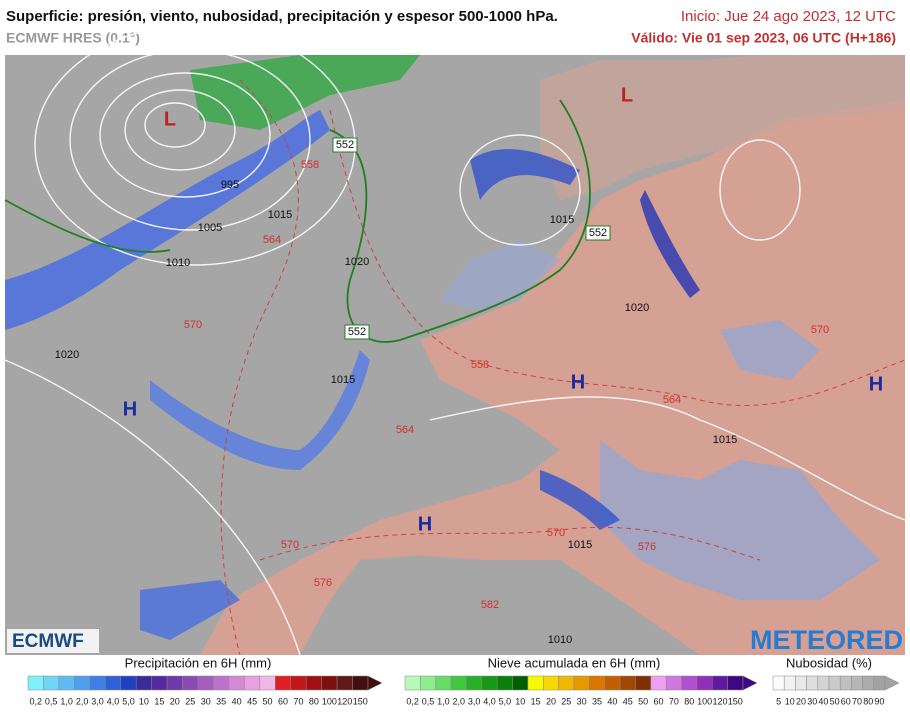 The width and height of the screenshot is (910, 715). I want to click on model-name: ECMWF HRES (0.1°), so click(73, 38).